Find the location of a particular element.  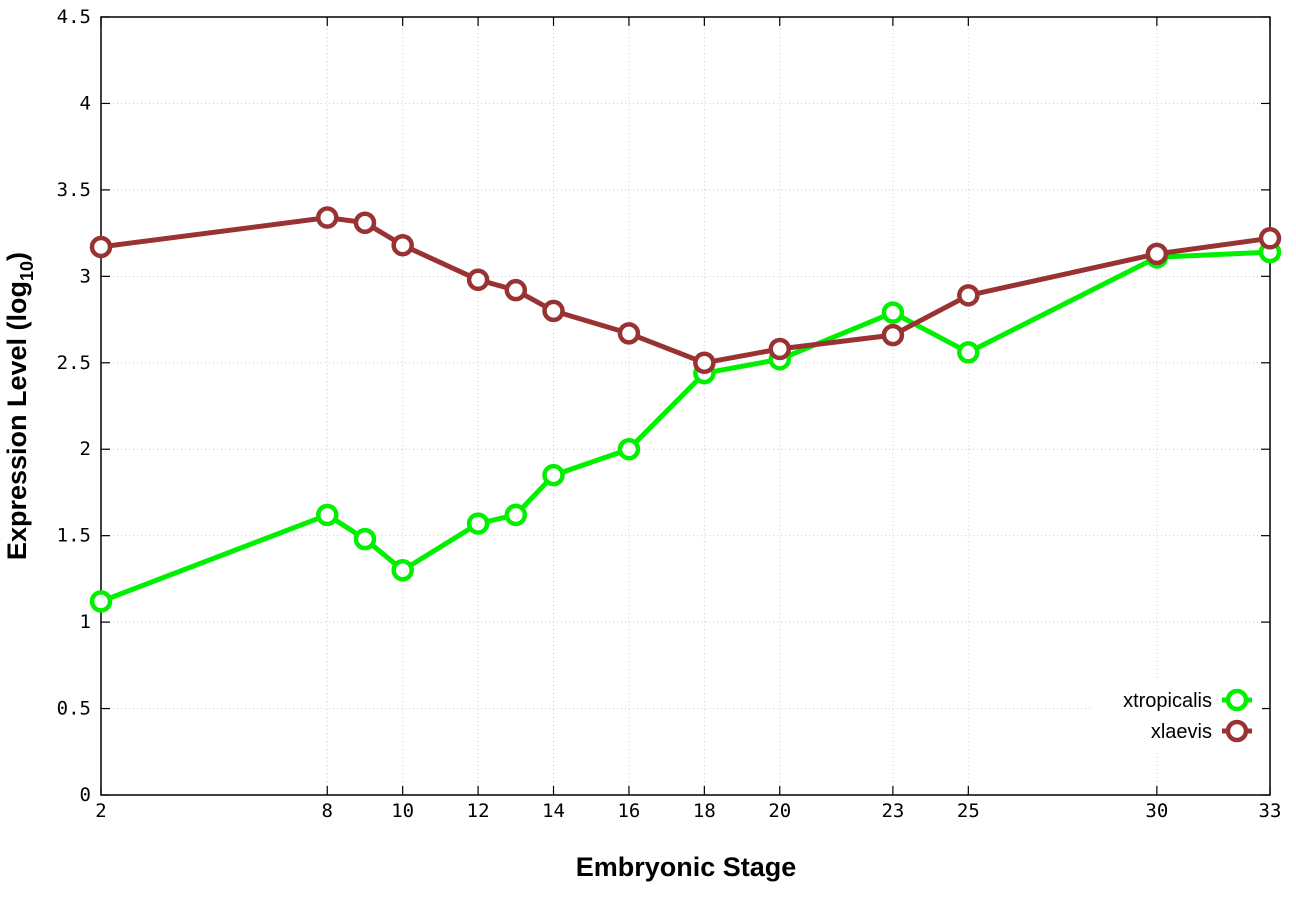

y-tick-label: 2.5 is located at coordinates (74, 363).